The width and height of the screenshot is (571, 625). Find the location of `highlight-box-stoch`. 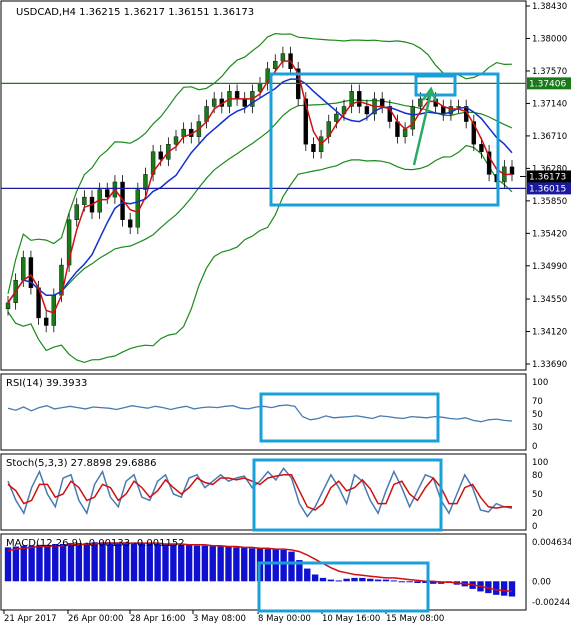

highlight-box-stoch is located at coordinates (347, 495).